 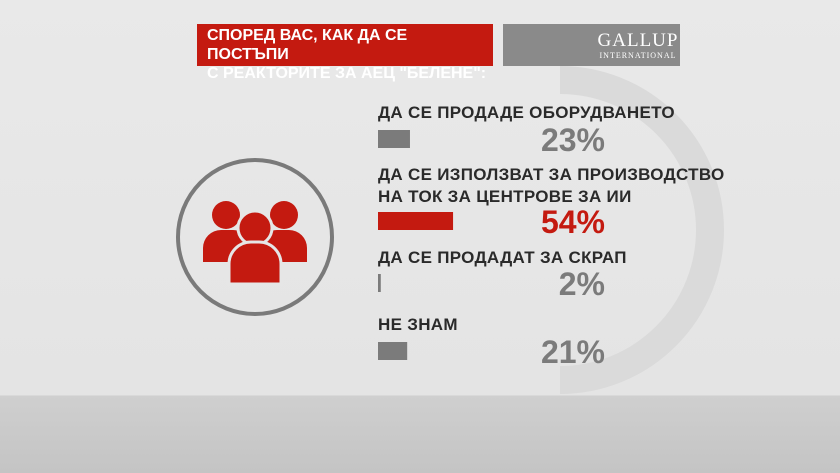 I want to click on category-label: ДА СЕ ПРОДАДАТ ЗА СКРАП, so click(x=502, y=257).